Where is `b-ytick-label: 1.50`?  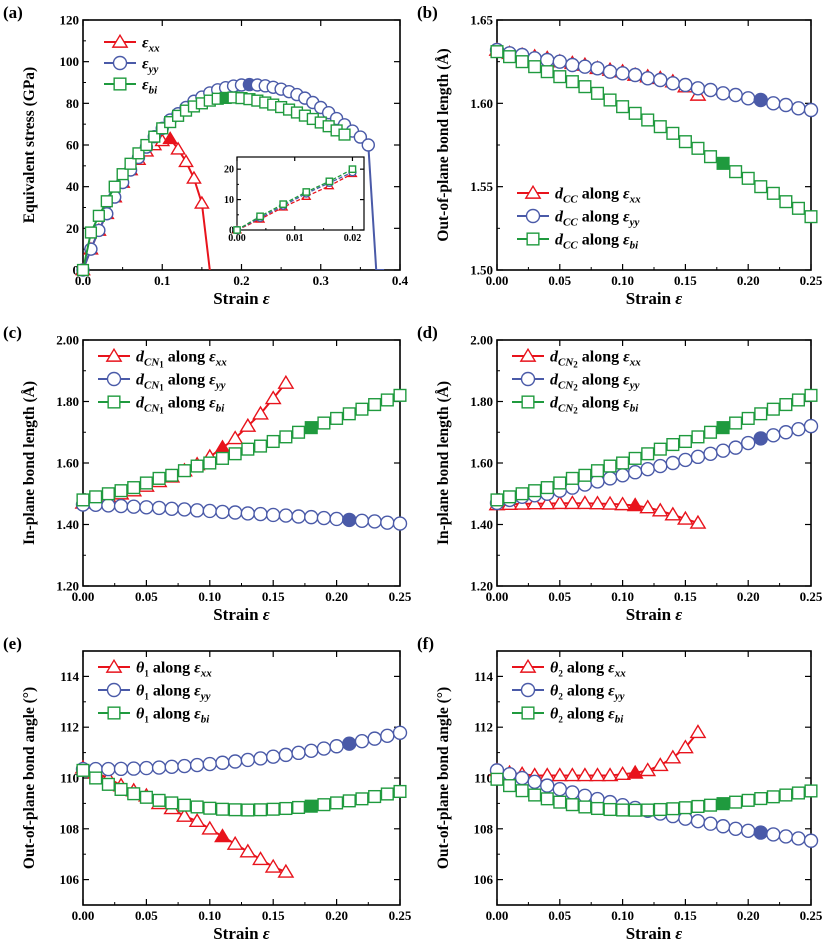
b-ytick-label: 1.50 is located at coordinates (481, 270).